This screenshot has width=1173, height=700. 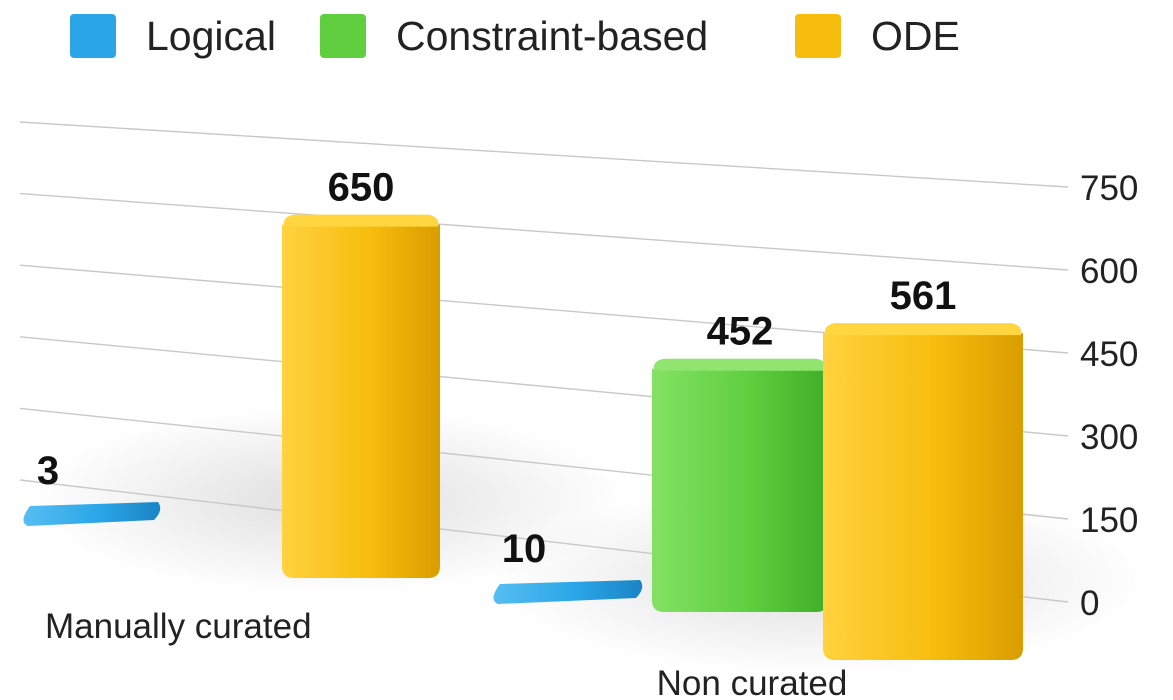 I want to click on legend-label-logical: Logical, so click(x=211, y=35).